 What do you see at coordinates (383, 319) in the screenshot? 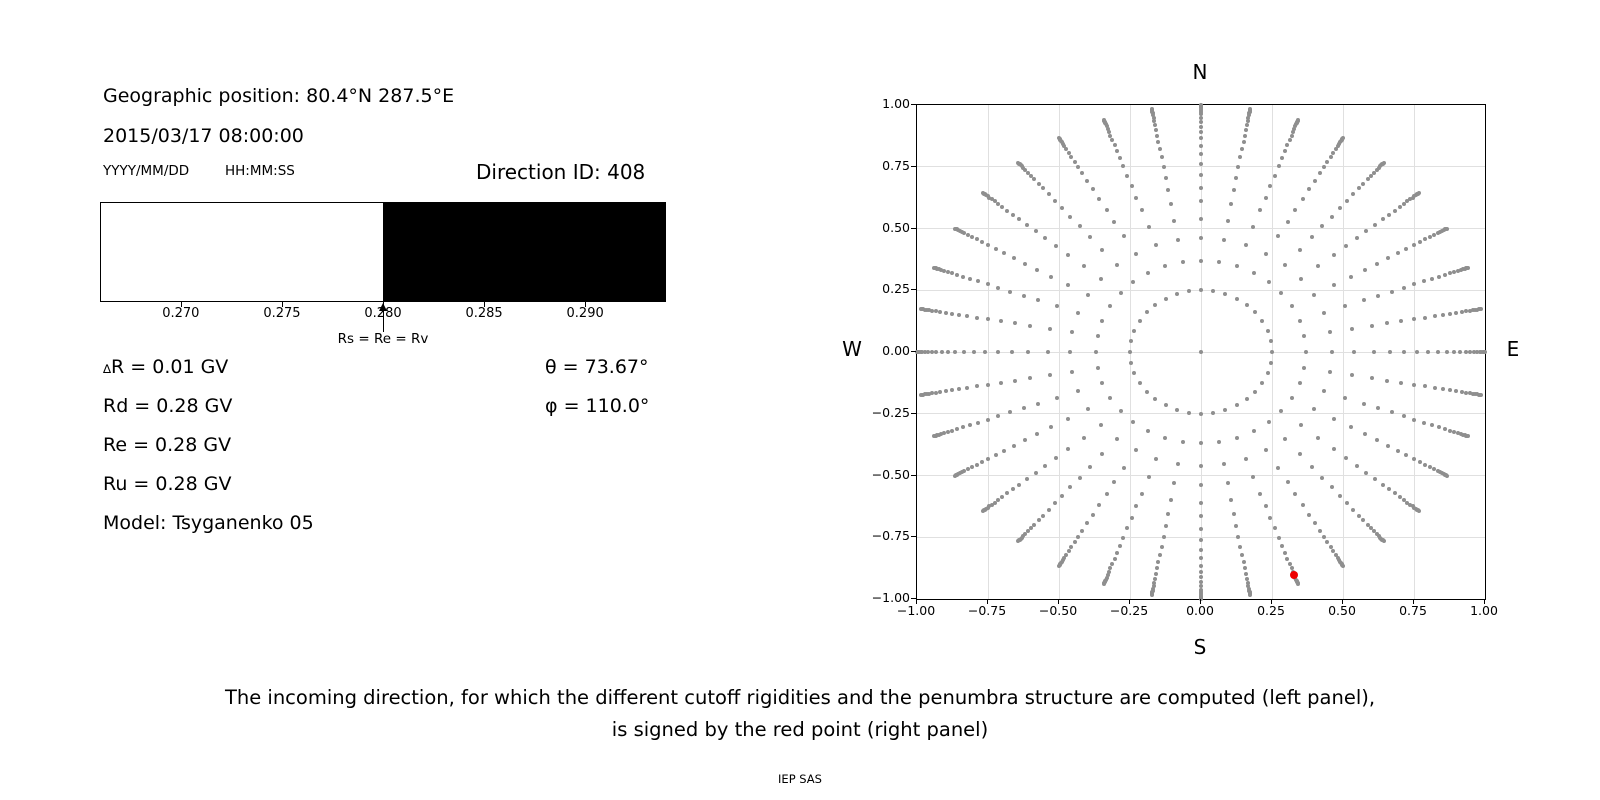
I see `cutoff-arrow` at bounding box center [383, 319].